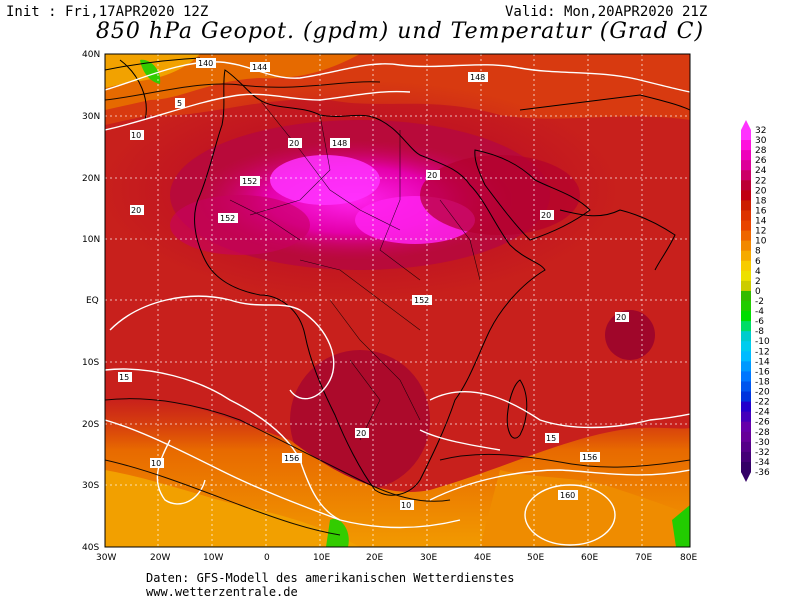  I want to click on colorbar-tick-label: -12, so click(762, 352).